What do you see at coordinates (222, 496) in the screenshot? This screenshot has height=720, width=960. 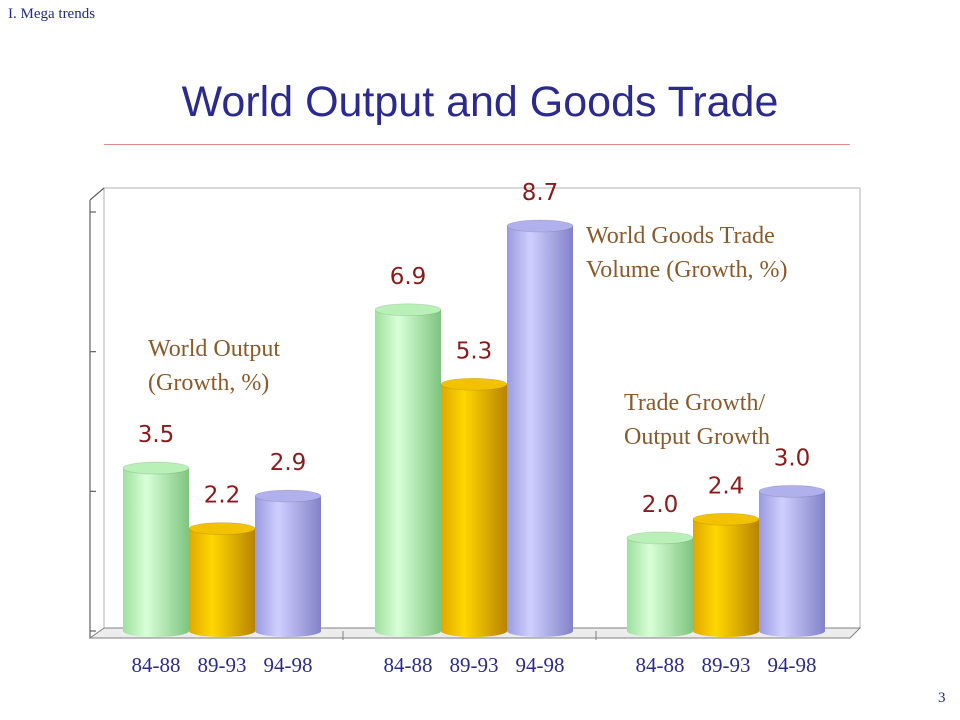 I see `value-label: 2.2` at bounding box center [222, 496].